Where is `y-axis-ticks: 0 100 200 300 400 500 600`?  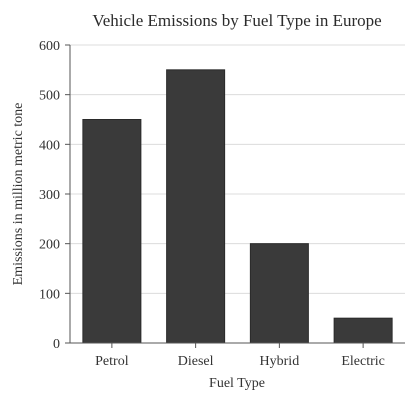 y-axis-ticks: 0 100 200 300 400 500 600 is located at coordinates (54, 195).